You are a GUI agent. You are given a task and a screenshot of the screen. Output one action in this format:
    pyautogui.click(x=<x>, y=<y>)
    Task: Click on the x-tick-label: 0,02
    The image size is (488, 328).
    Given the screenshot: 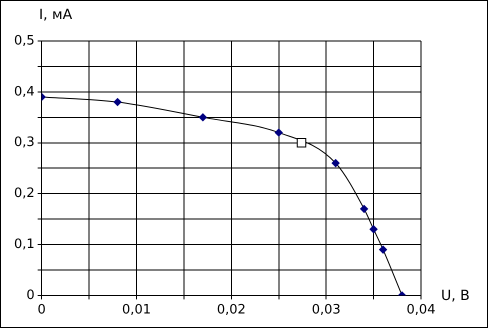 What is the action you would take?
    pyautogui.click(x=231, y=310)
    